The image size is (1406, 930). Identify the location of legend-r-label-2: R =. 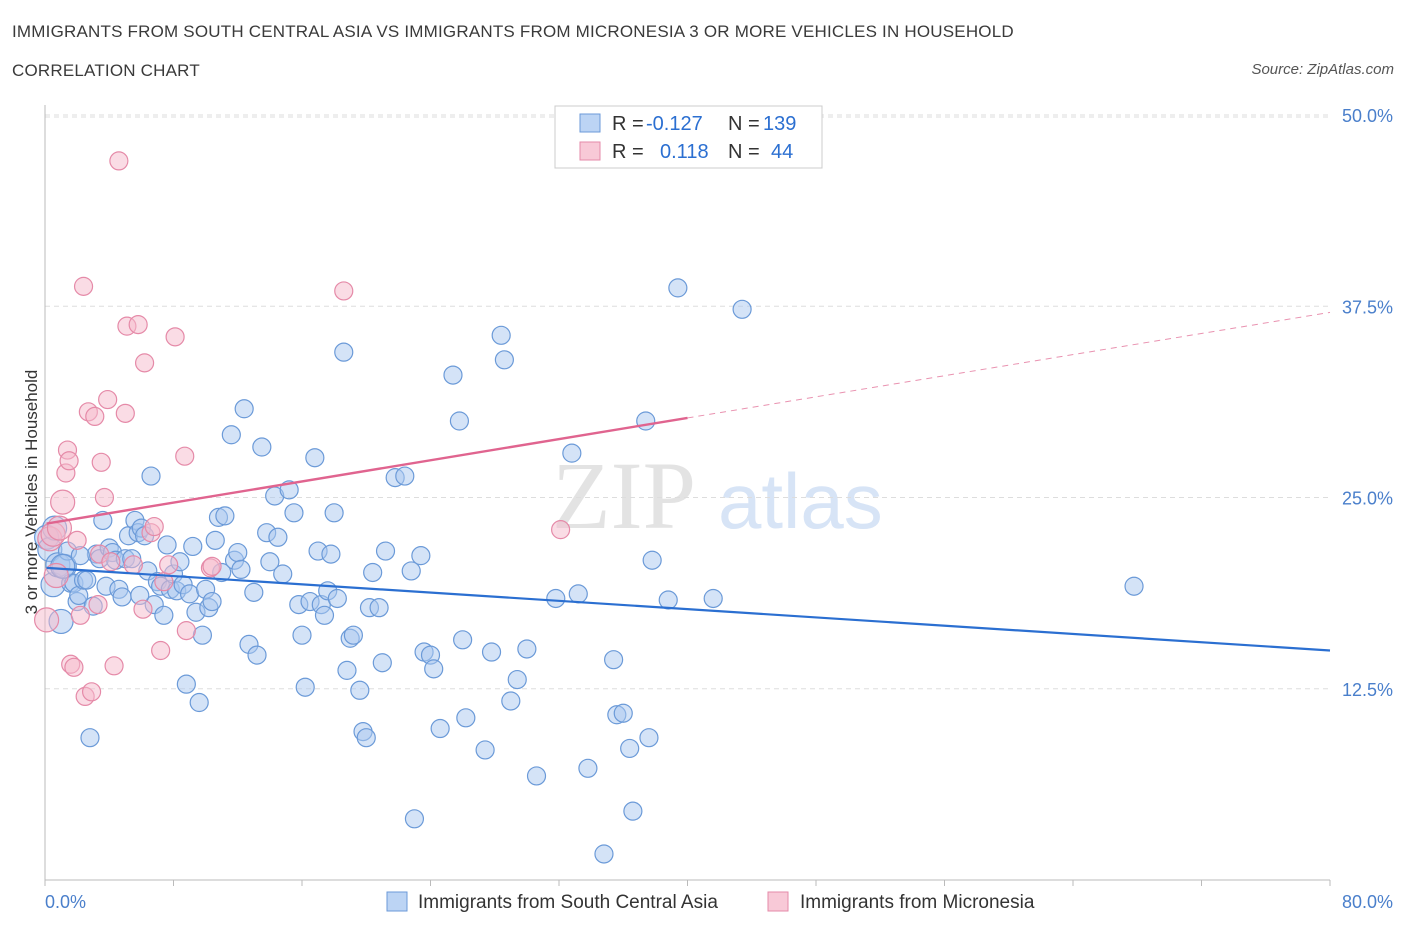
(628, 152).